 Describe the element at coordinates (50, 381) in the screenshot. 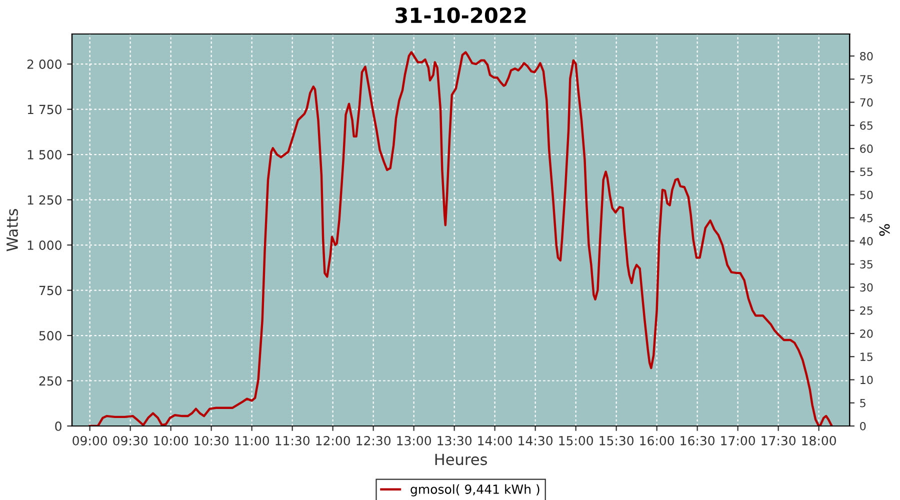

I see `y-tick-label: 250` at that location.